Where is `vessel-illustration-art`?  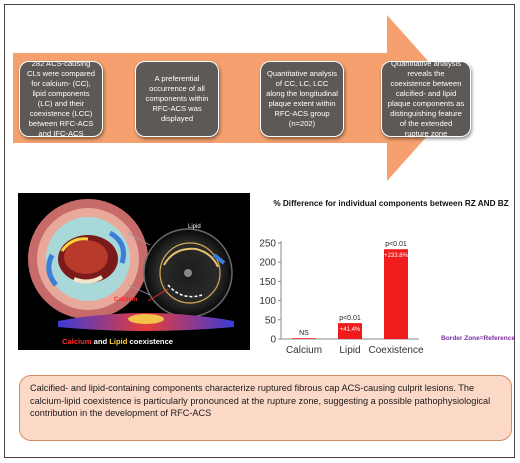
vessel-illustration-art is located at coordinates (131, 265).